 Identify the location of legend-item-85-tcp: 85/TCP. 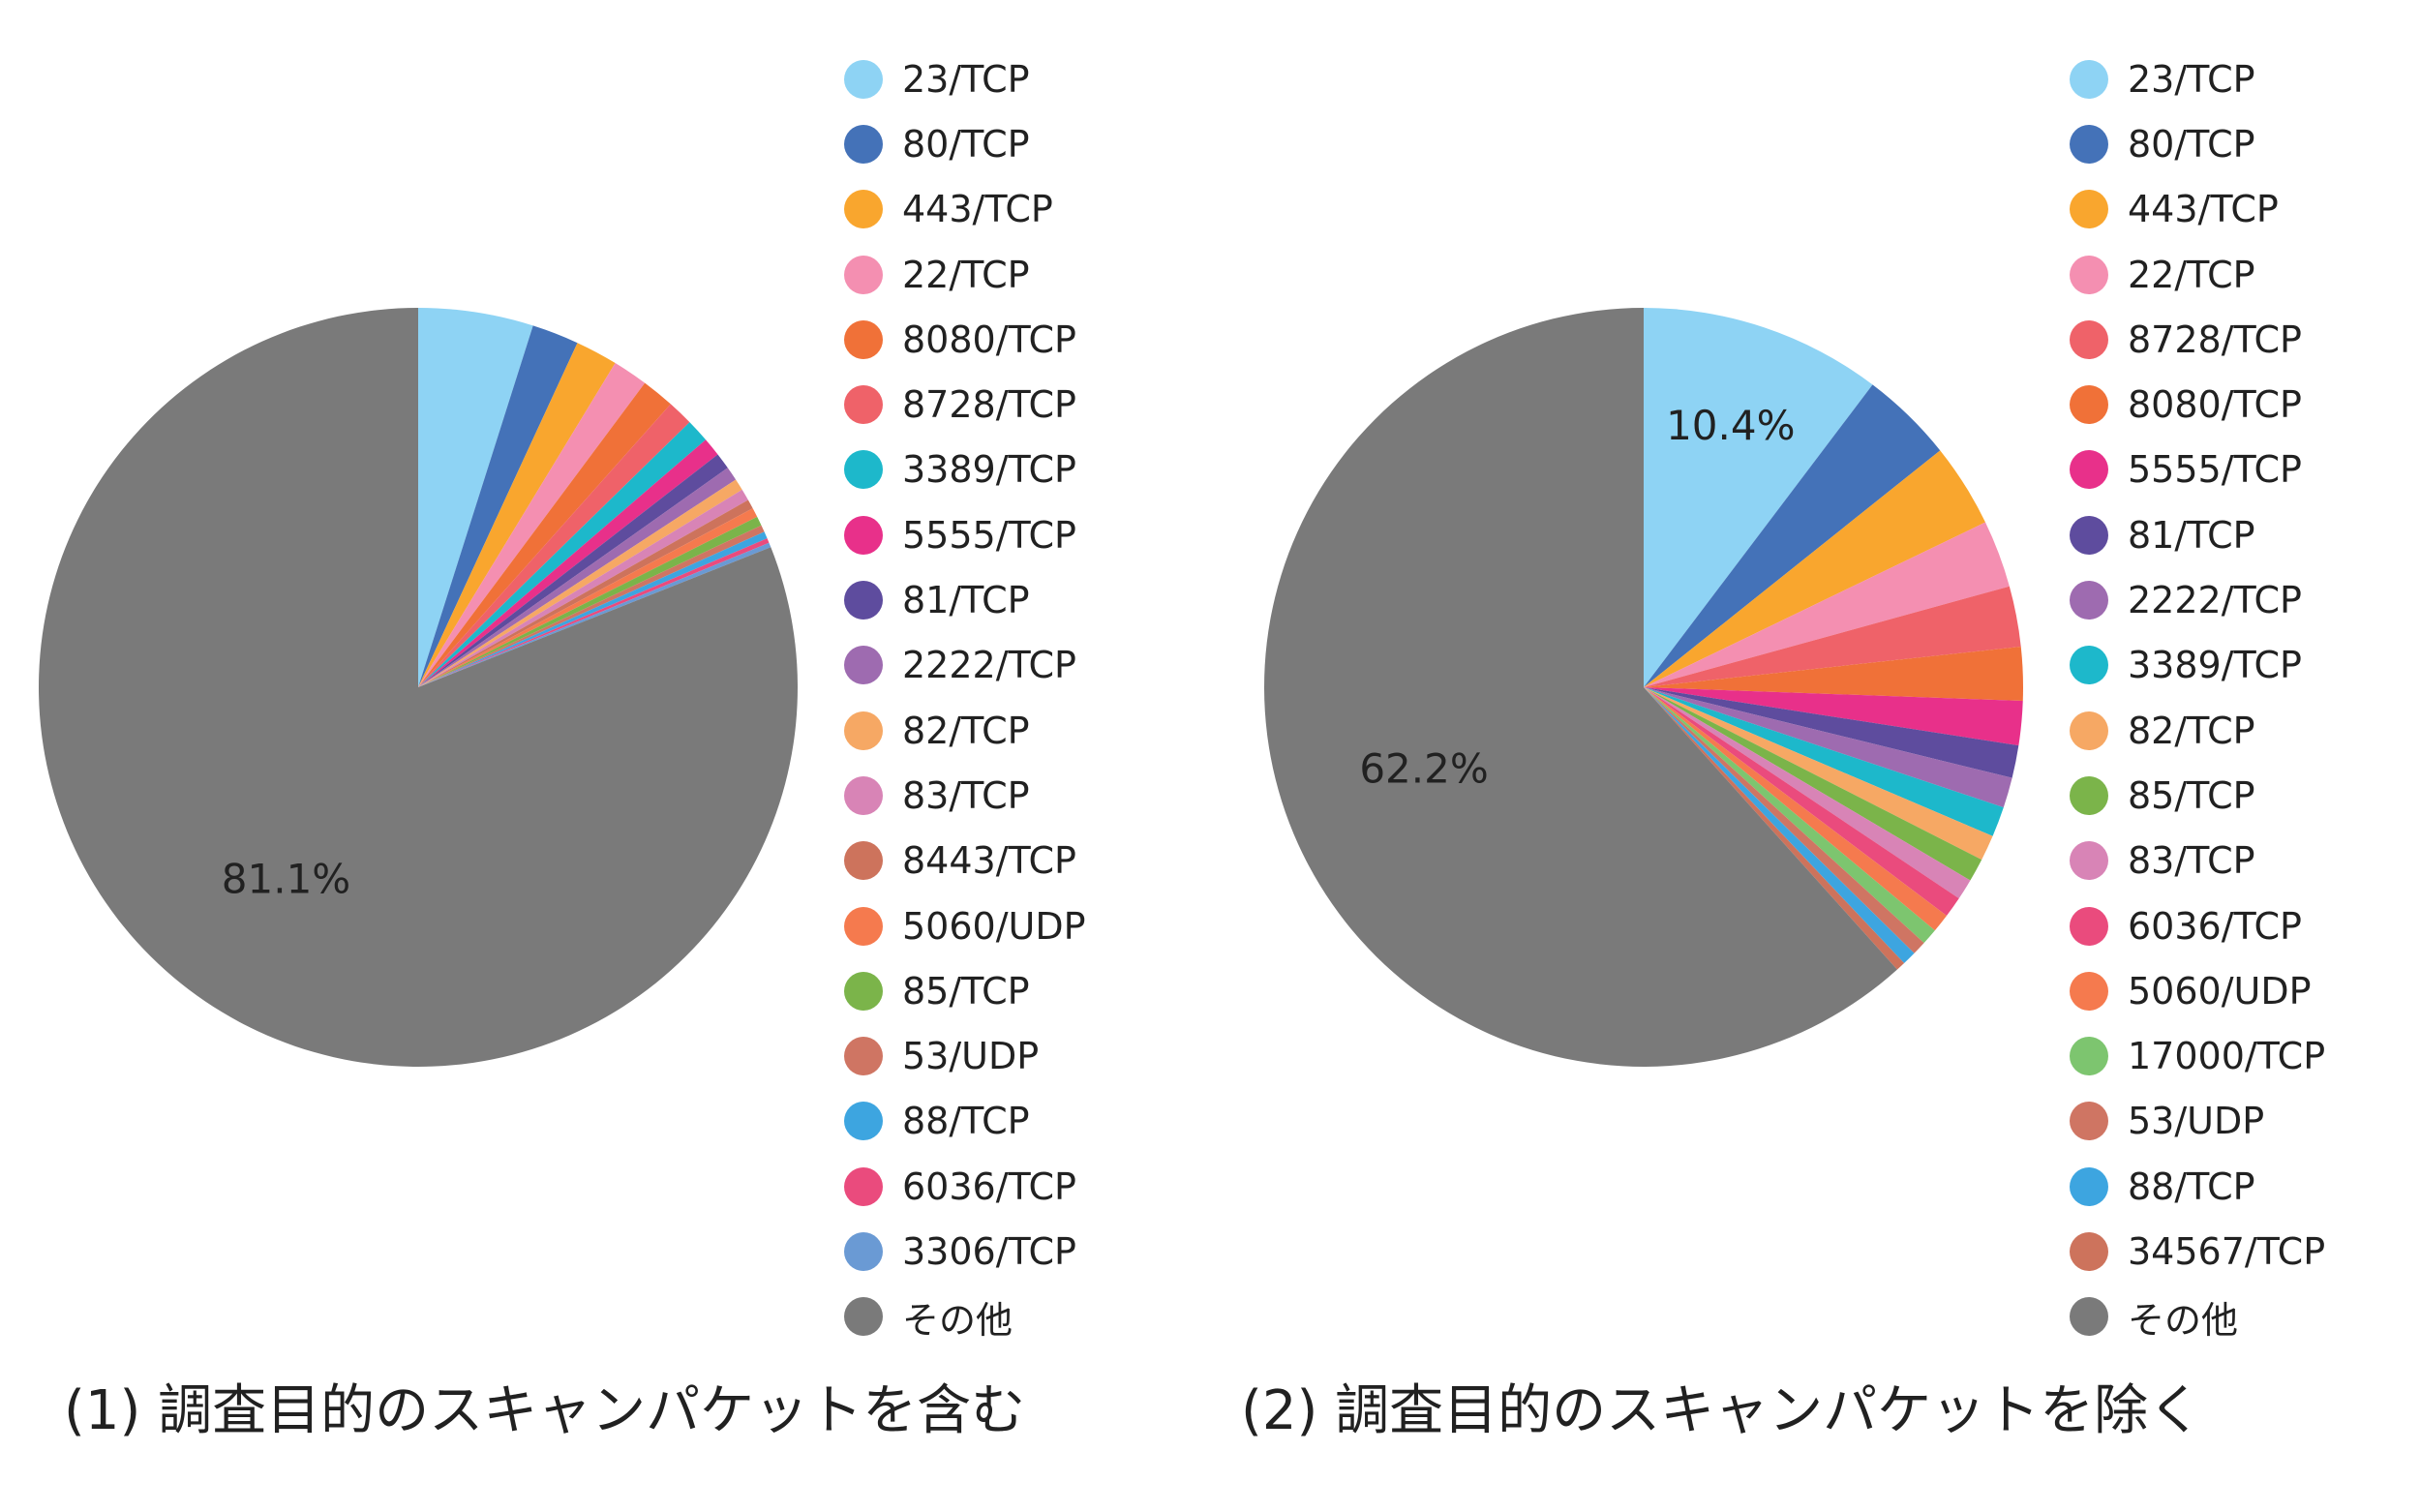
(965, 990).